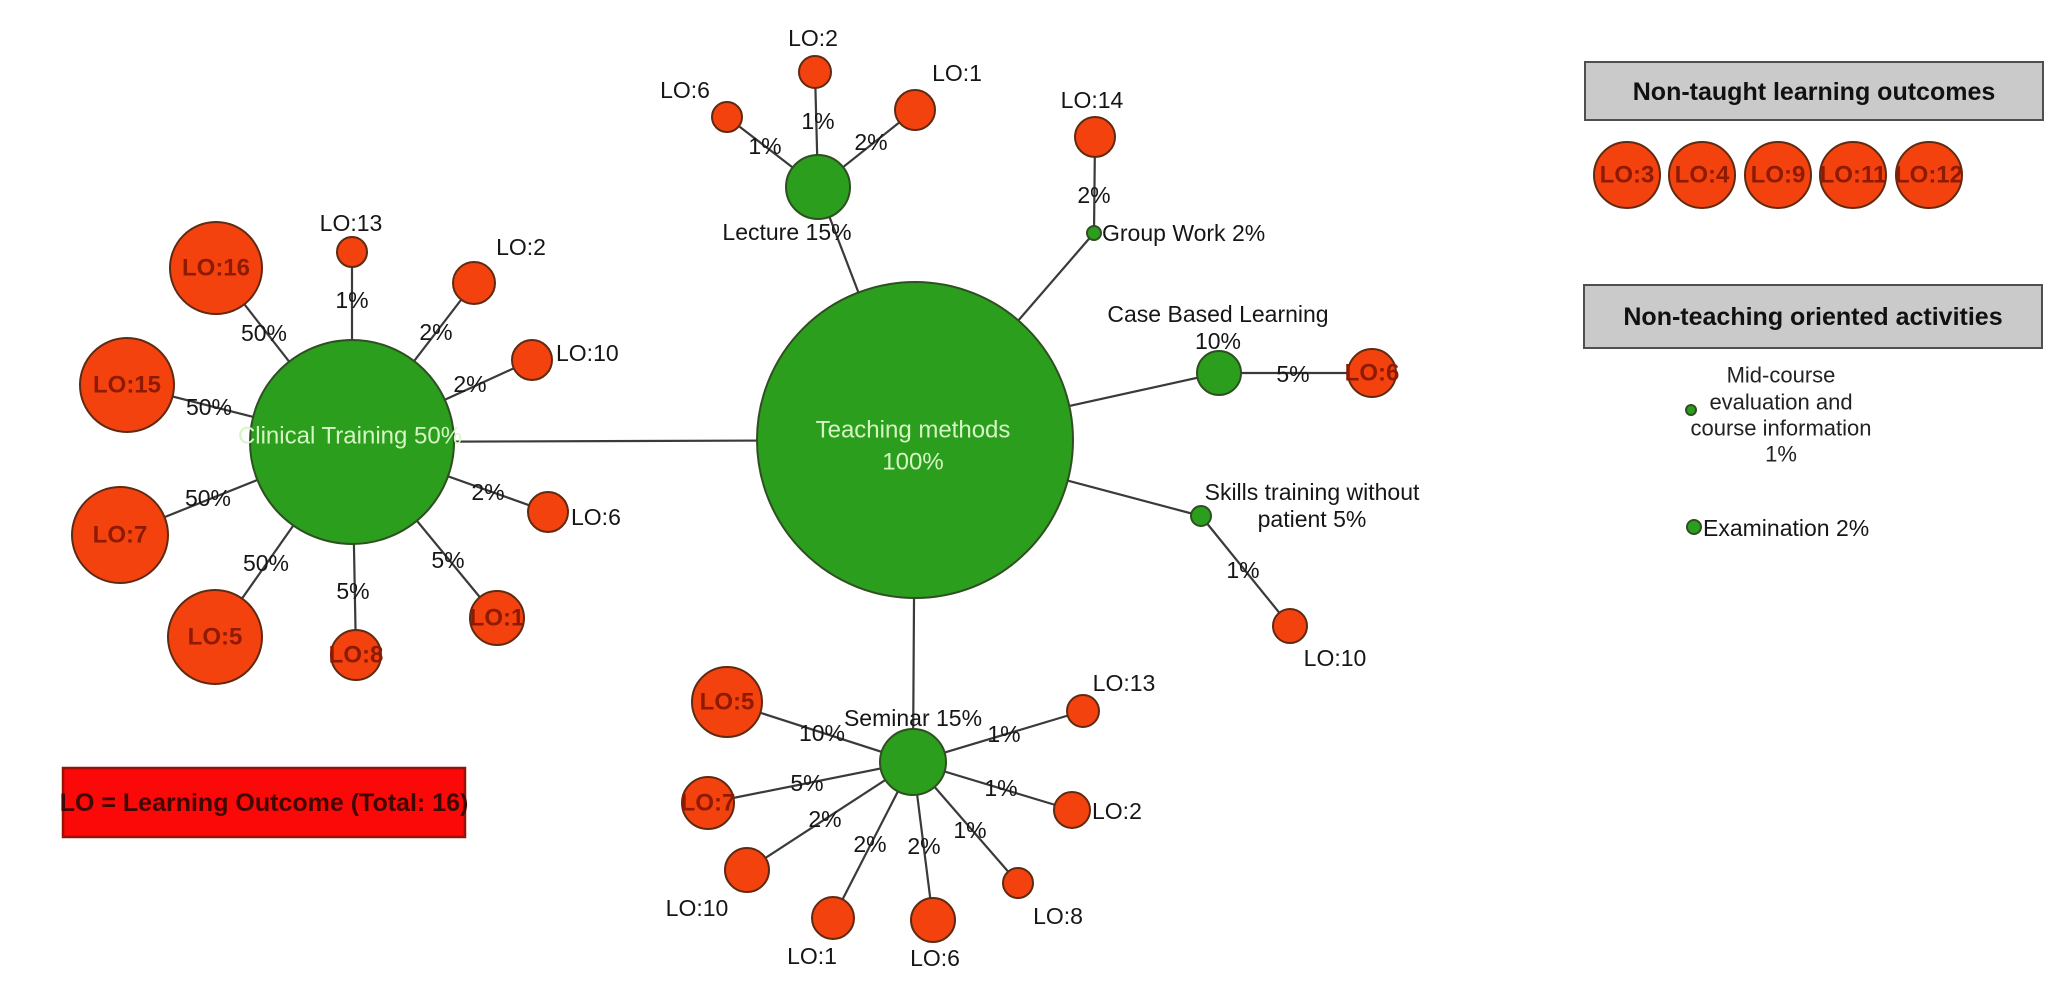 The height and width of the screenshot is (1006, 2059). I want to click on node-seminar-lo13, so click(1083, 711).